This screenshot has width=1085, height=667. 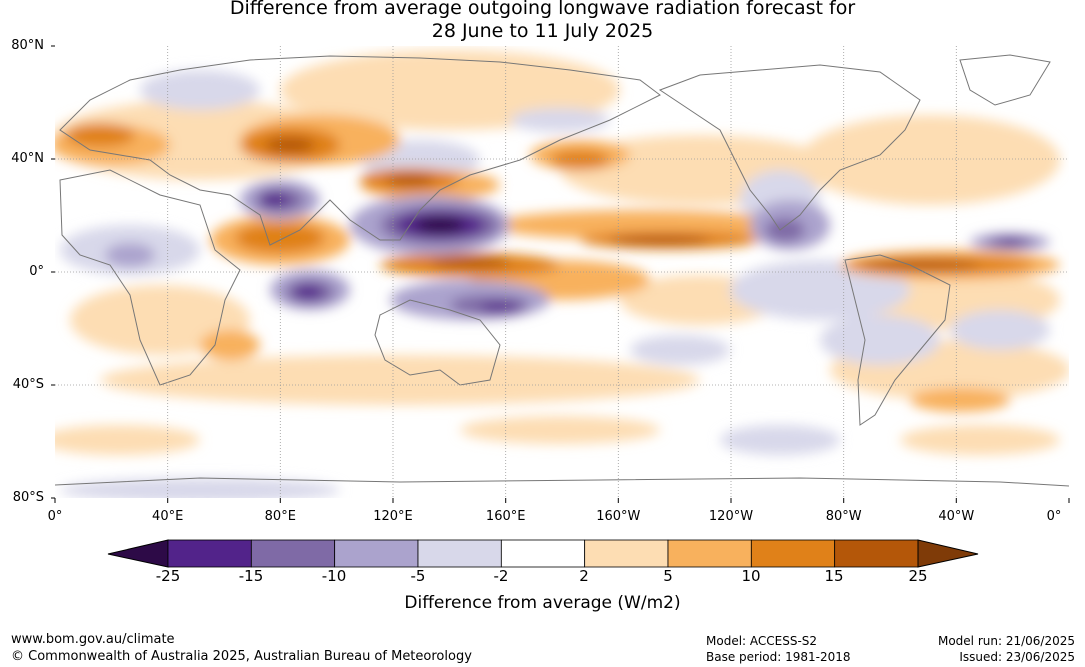 I want to click on lat-label-40s: 40°S, so click(x=28, y=384).